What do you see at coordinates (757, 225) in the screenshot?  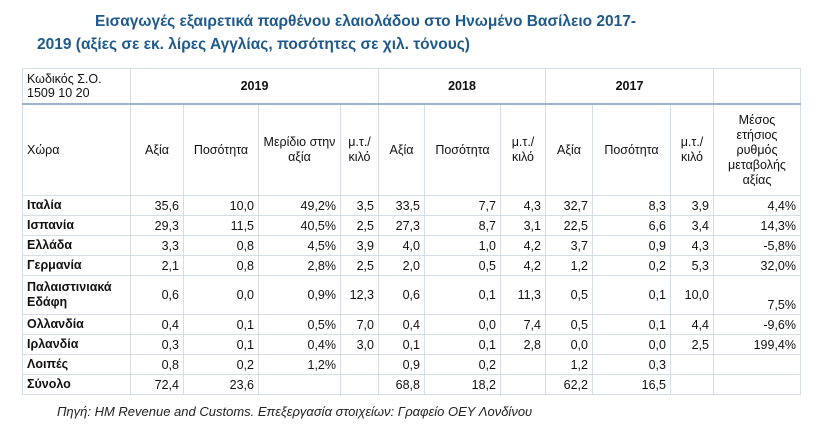 I see `value-cell: 14,3%` at bounding box center [757, 225].